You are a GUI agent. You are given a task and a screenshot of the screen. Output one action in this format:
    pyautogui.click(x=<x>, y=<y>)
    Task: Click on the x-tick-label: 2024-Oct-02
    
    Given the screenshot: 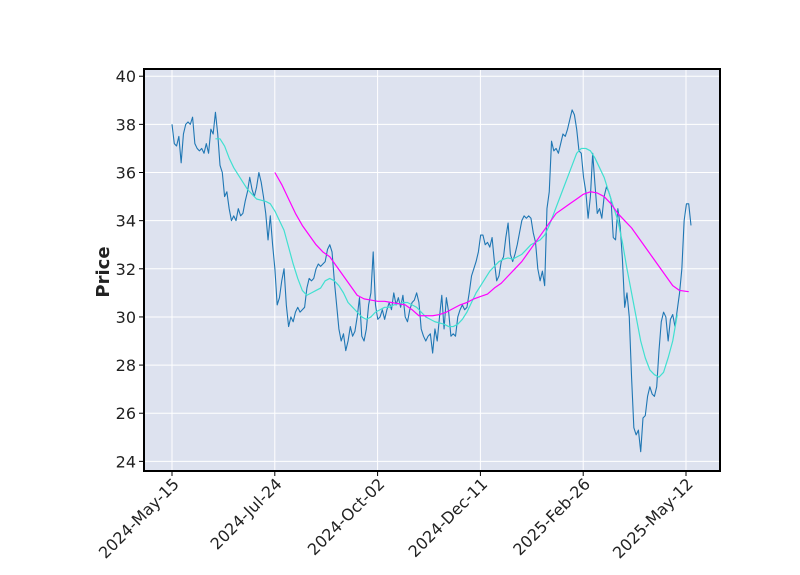 What is the action you would take?
    pyautogui.click(x=346, y=516)
    